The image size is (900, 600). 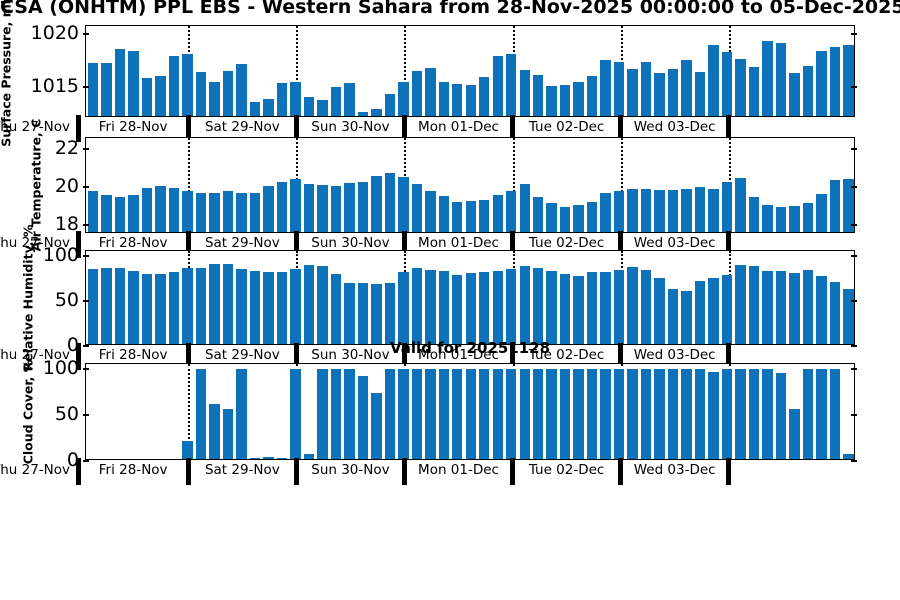 What do you see at coordinates (66, 413) in the screenshot?
I see `y-tick-label: 50` at bounding box center [66, 413].